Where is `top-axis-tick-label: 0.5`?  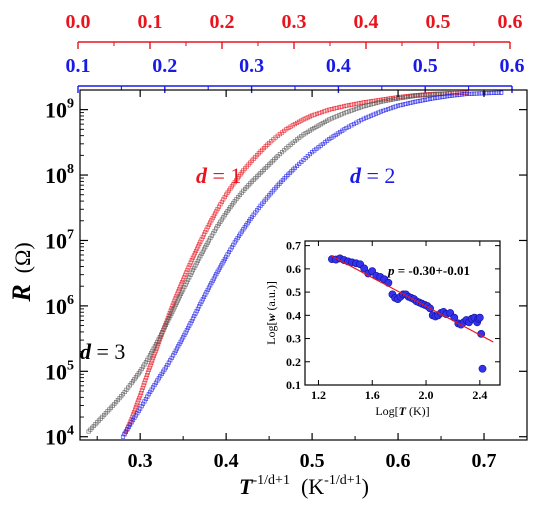 top-axis-tick-label: 0.5 is located at coordinates (425, 66).